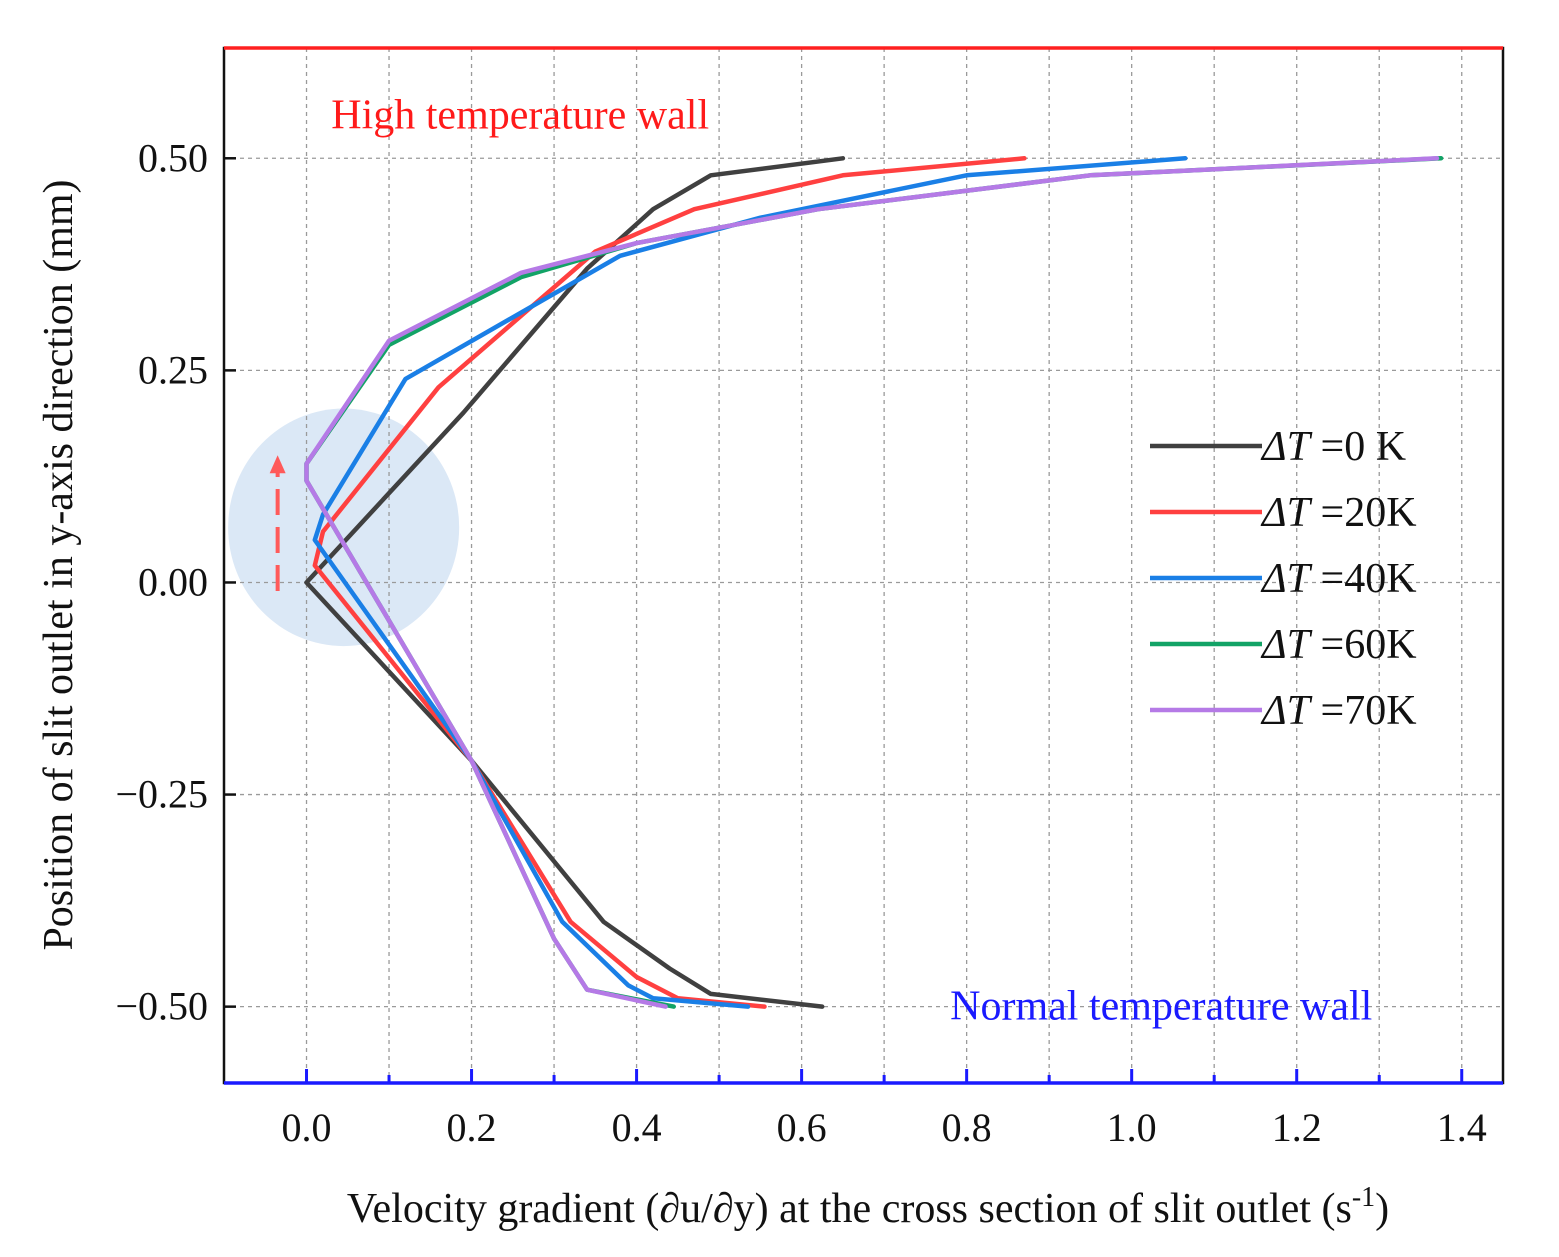 This screenshot has height=1257, width=1559. I want to click on legend-label-4: ΔT =70K, so click(1338, 711).